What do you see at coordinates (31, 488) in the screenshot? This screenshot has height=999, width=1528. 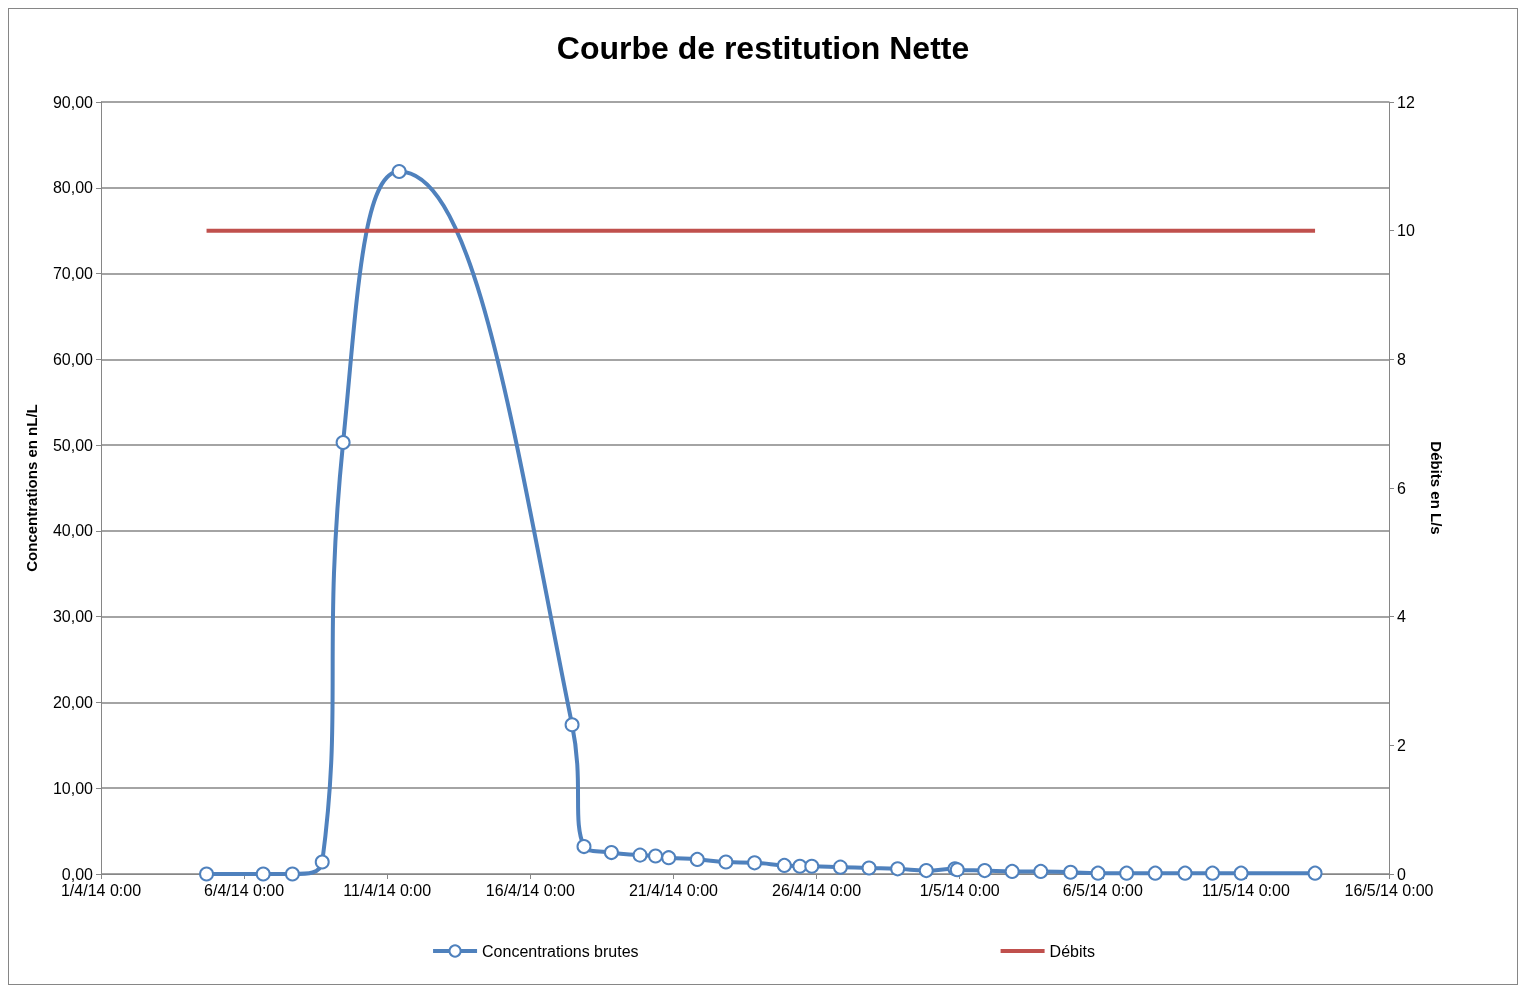 I see `y-axis-title: Concentrations en nL/L` at bounding box center [31, 488].